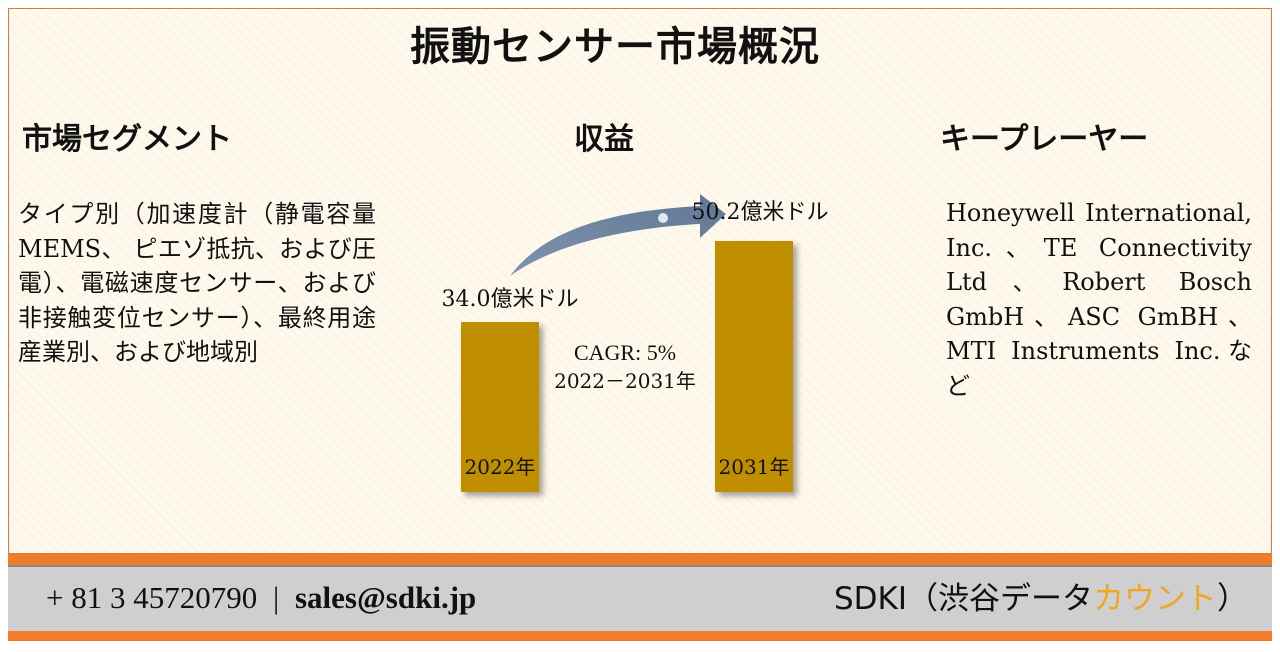 This screenshot has height=652, width=1280. Describe the element at coordinates (640, 598) in the screenshot. I see `footer-bar` at that location.